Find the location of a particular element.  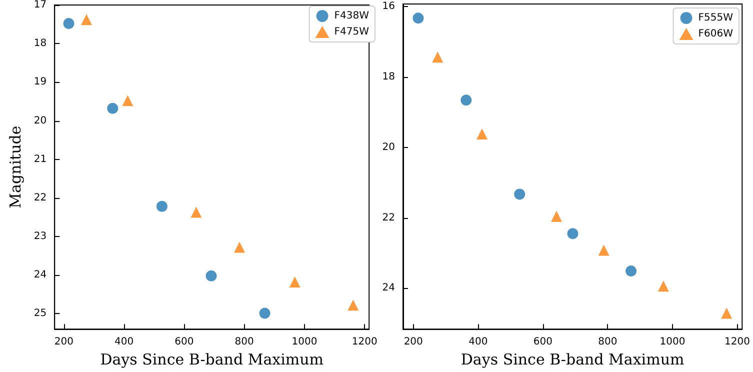

y-tick-label: 25 is located at coordinates (40, 314).